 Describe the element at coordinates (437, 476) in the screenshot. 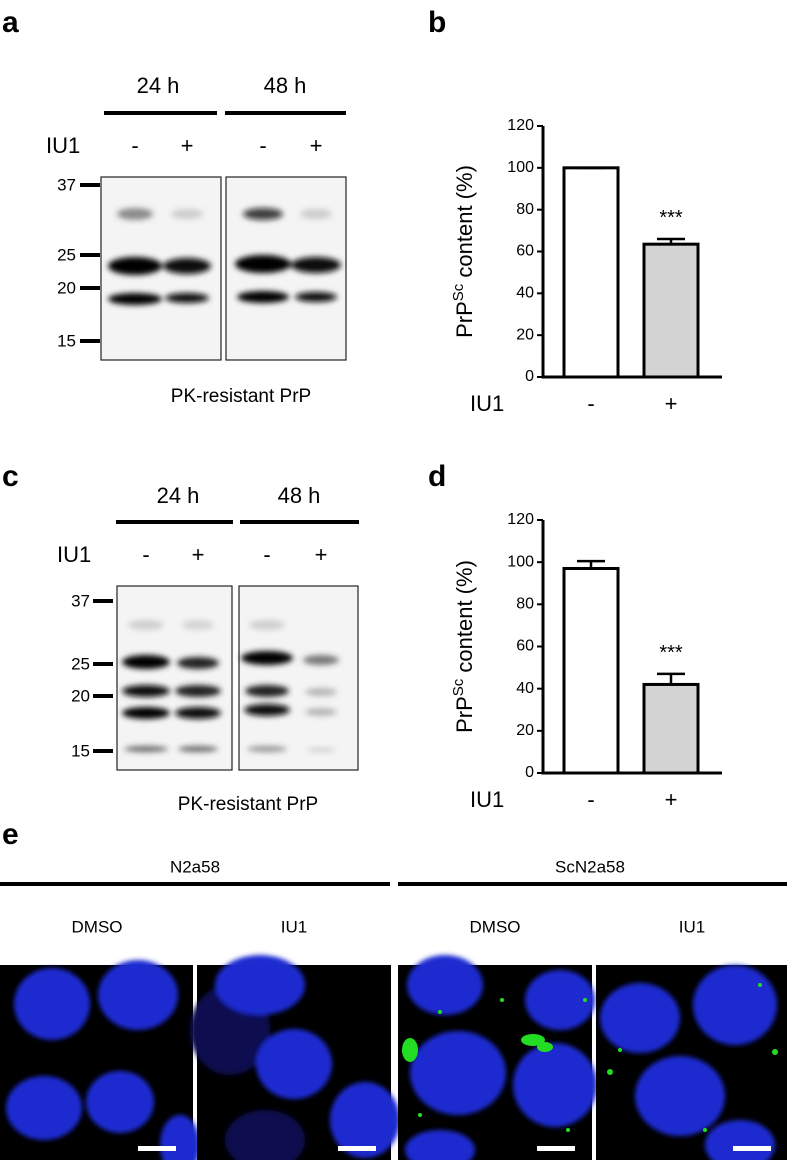

I see `panel-label: d` at that location.